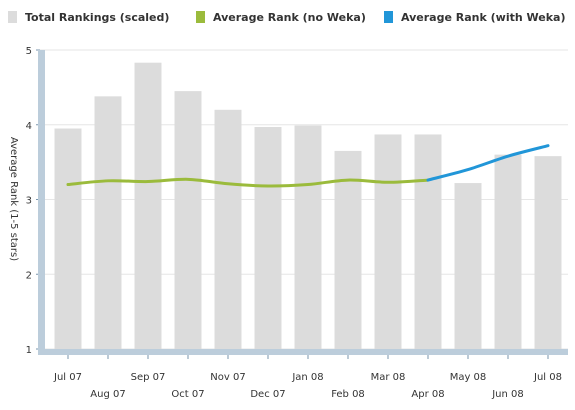  I want to click on y-tick-label: 1, so click(29, 350).